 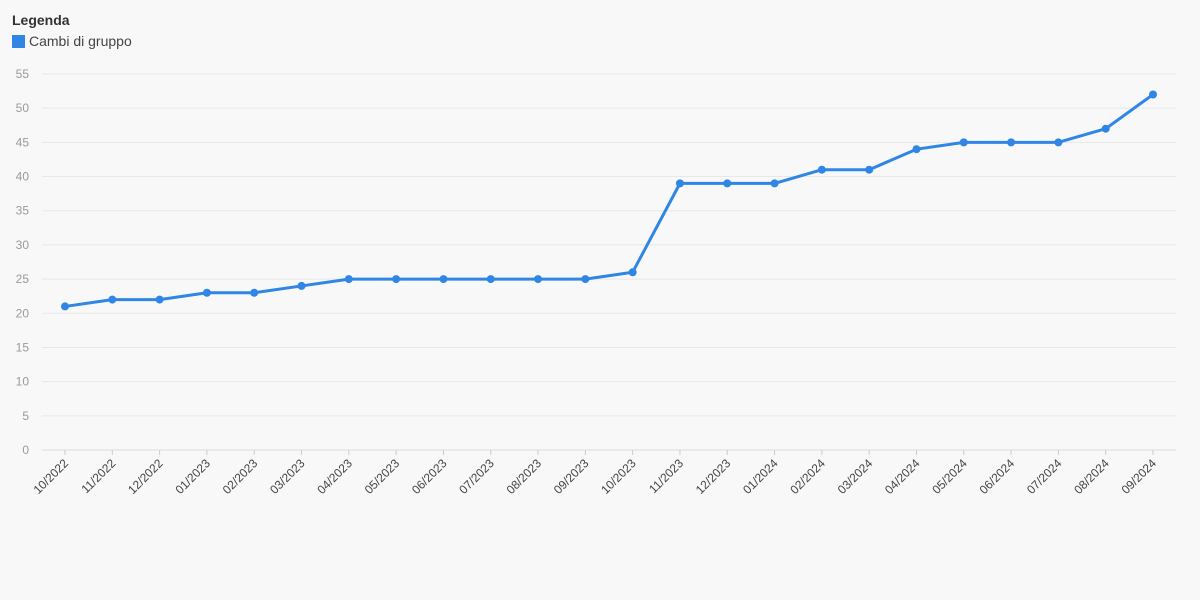 What do you see at coordinates (807, 476) in the screenshot?
I see `x-tick-label: 02/2024` at bounding box center [807, 476].